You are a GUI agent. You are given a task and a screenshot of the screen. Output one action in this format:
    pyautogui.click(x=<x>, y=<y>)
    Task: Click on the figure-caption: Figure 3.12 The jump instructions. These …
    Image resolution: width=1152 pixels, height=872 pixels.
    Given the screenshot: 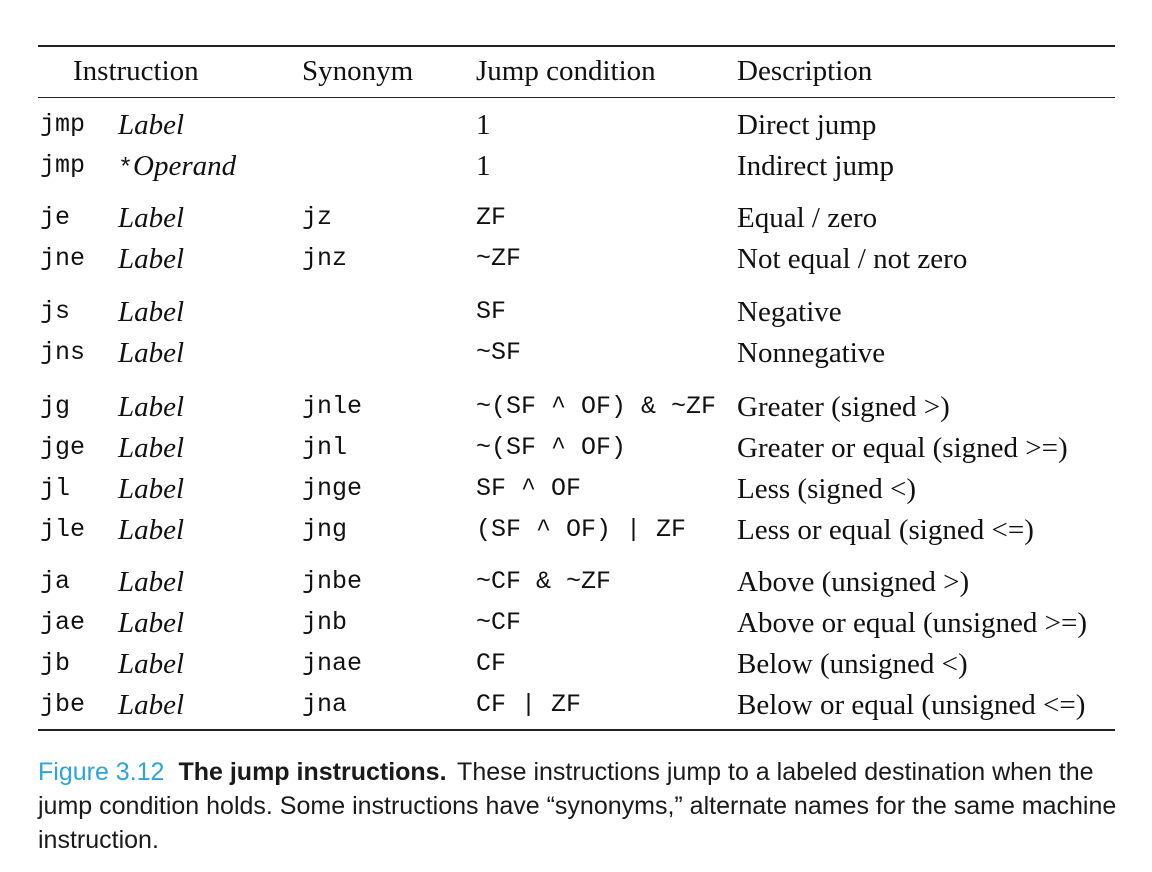 What is the action you would take?
    pyautogui.click(x=583, y=806)
    